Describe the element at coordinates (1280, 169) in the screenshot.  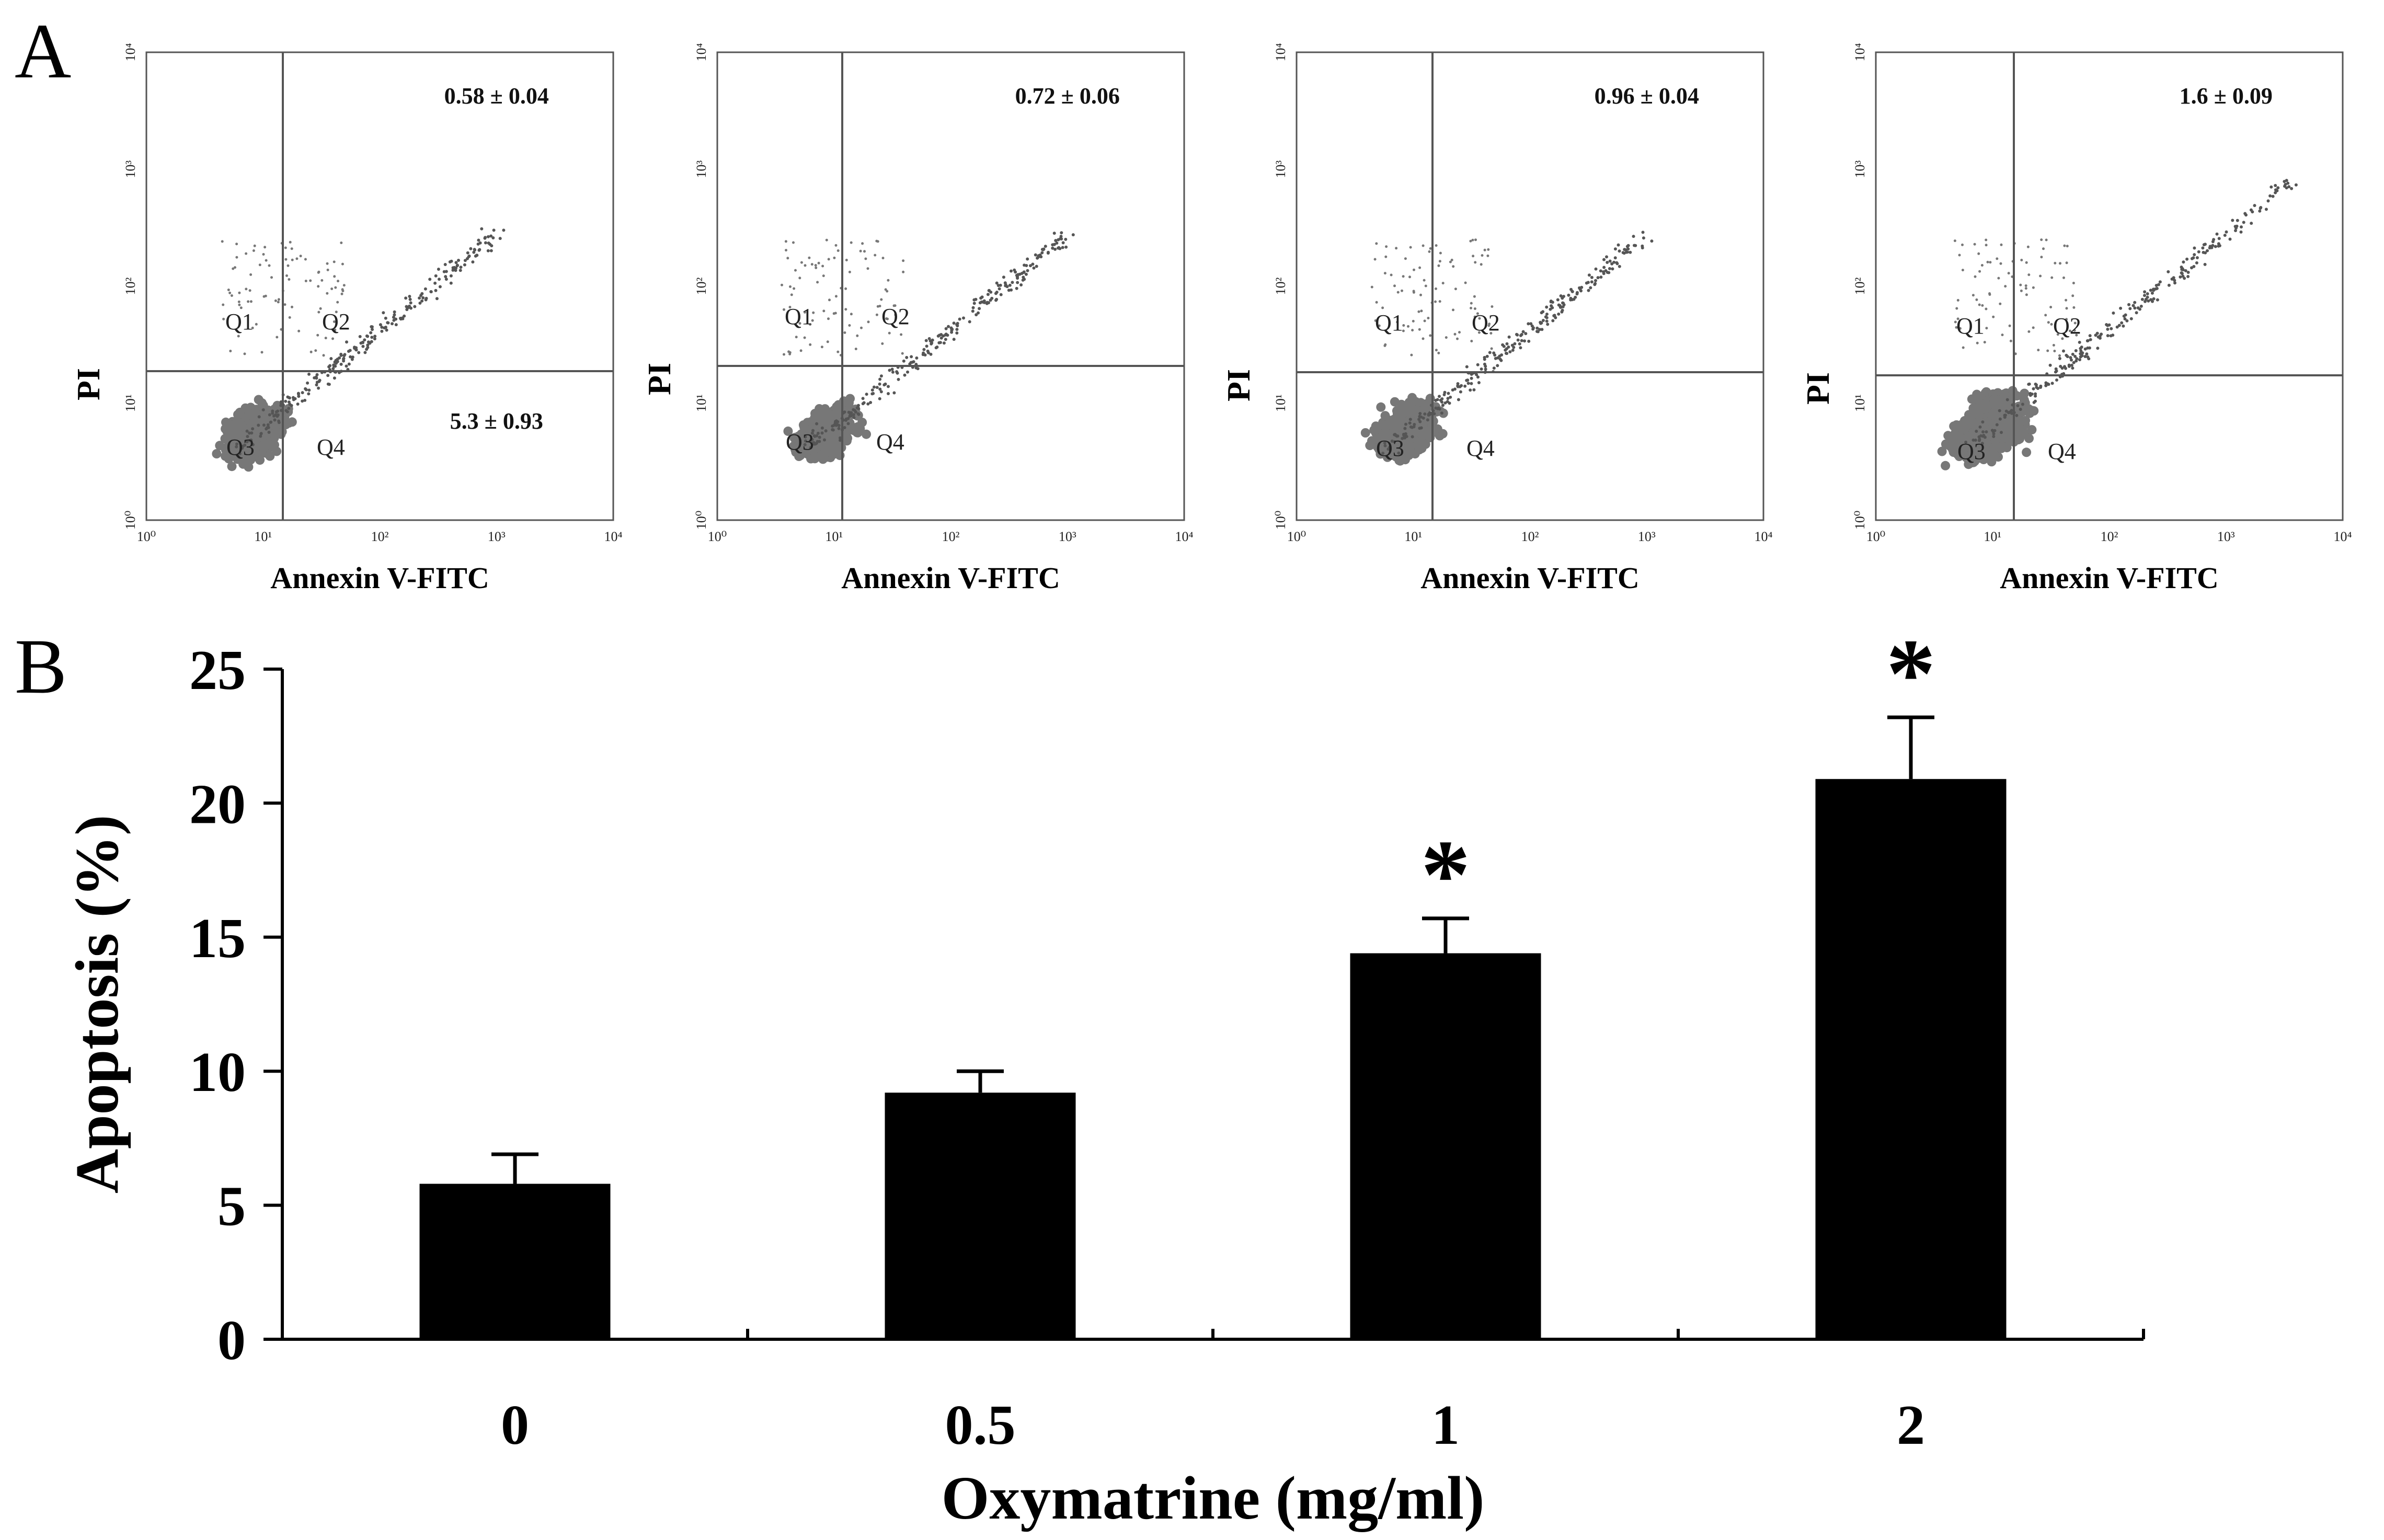
I see `y-tick-label: 10³` at that location.